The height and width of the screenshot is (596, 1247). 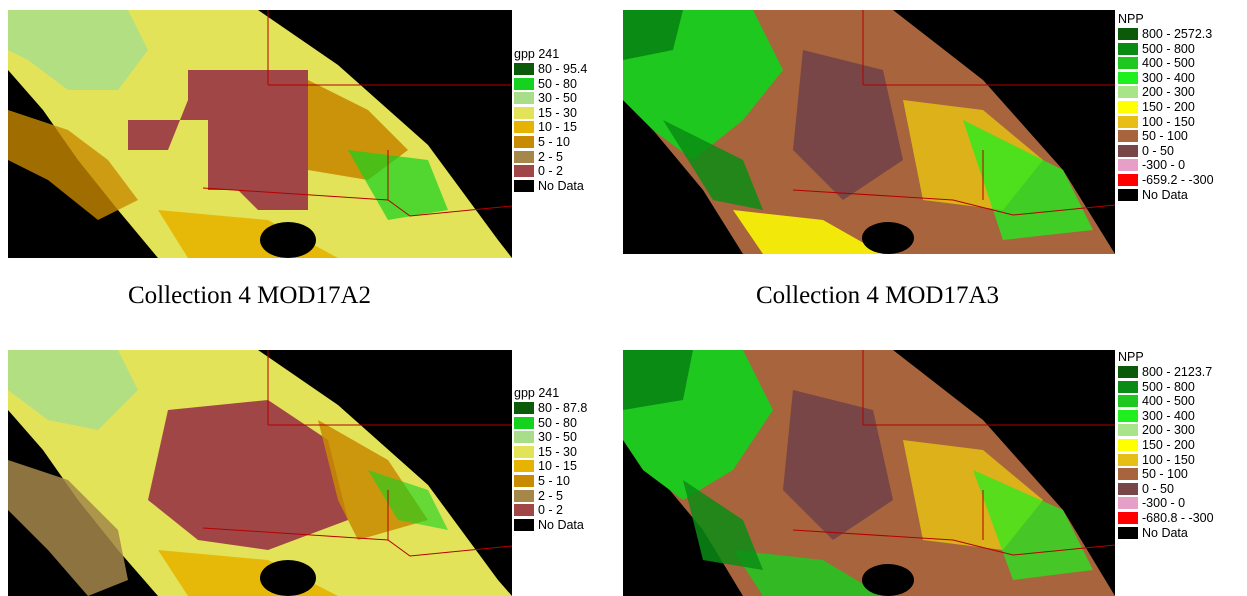 What do you see at coordinates (1178, 518) in the screenshot?
I see `legend-label: -680.8 - -300` at bounding box center [1178, 518].